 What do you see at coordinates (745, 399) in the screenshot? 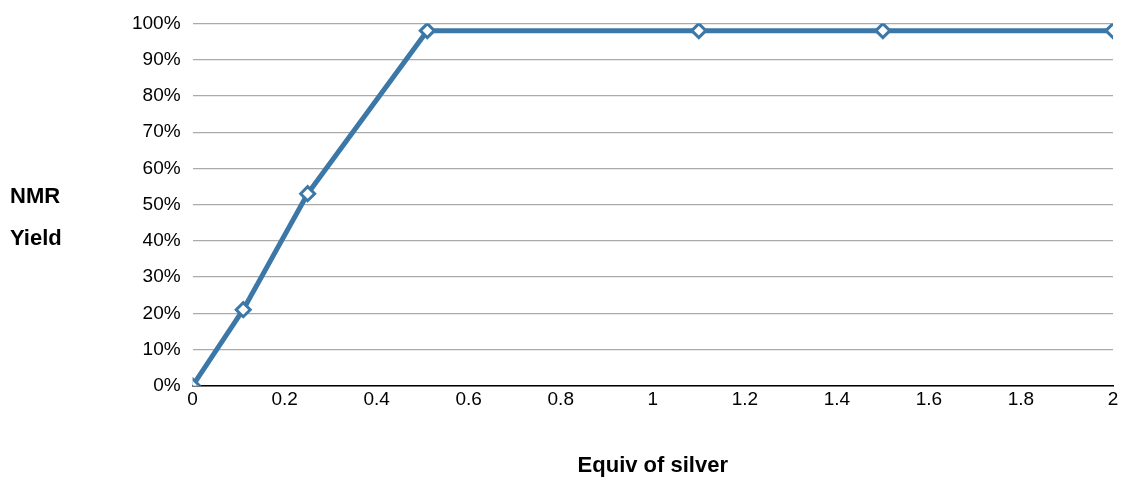
I see `x-tick-label: 1.2` at bounding box center [745, 399].